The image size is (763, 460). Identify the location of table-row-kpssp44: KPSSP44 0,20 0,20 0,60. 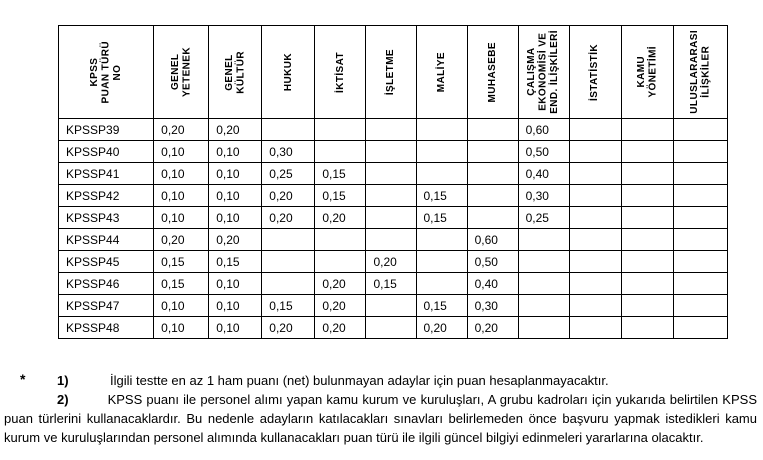
(393, 239).